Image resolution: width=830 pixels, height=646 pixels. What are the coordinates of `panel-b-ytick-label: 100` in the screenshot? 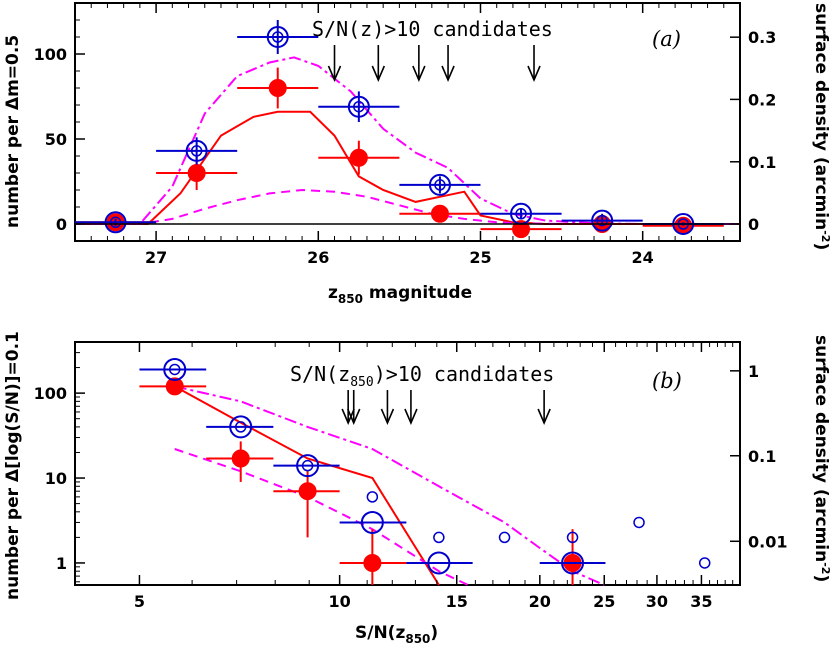 It's located at (50, 393).